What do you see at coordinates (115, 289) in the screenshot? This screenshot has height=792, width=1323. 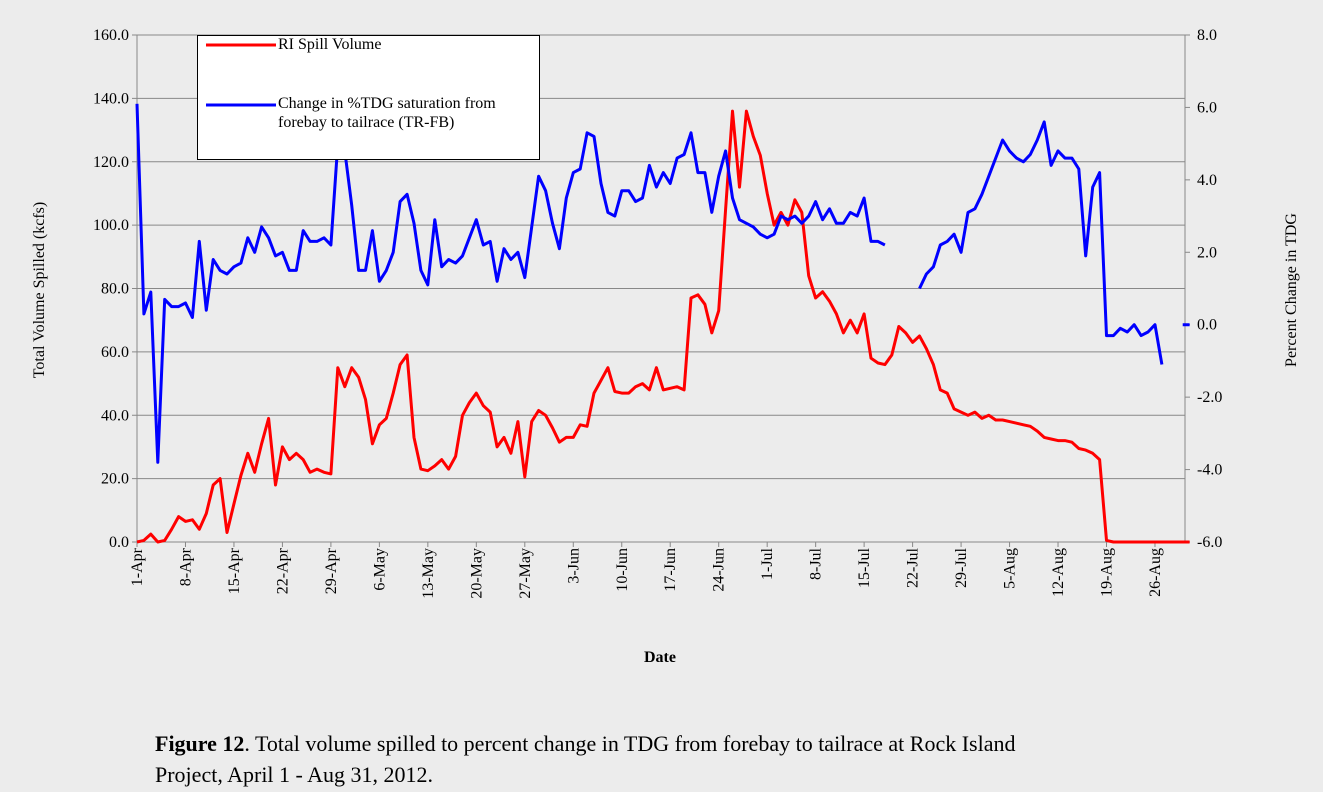 I see `y-tick-label: 80.0` at bounding box center [115, 289].